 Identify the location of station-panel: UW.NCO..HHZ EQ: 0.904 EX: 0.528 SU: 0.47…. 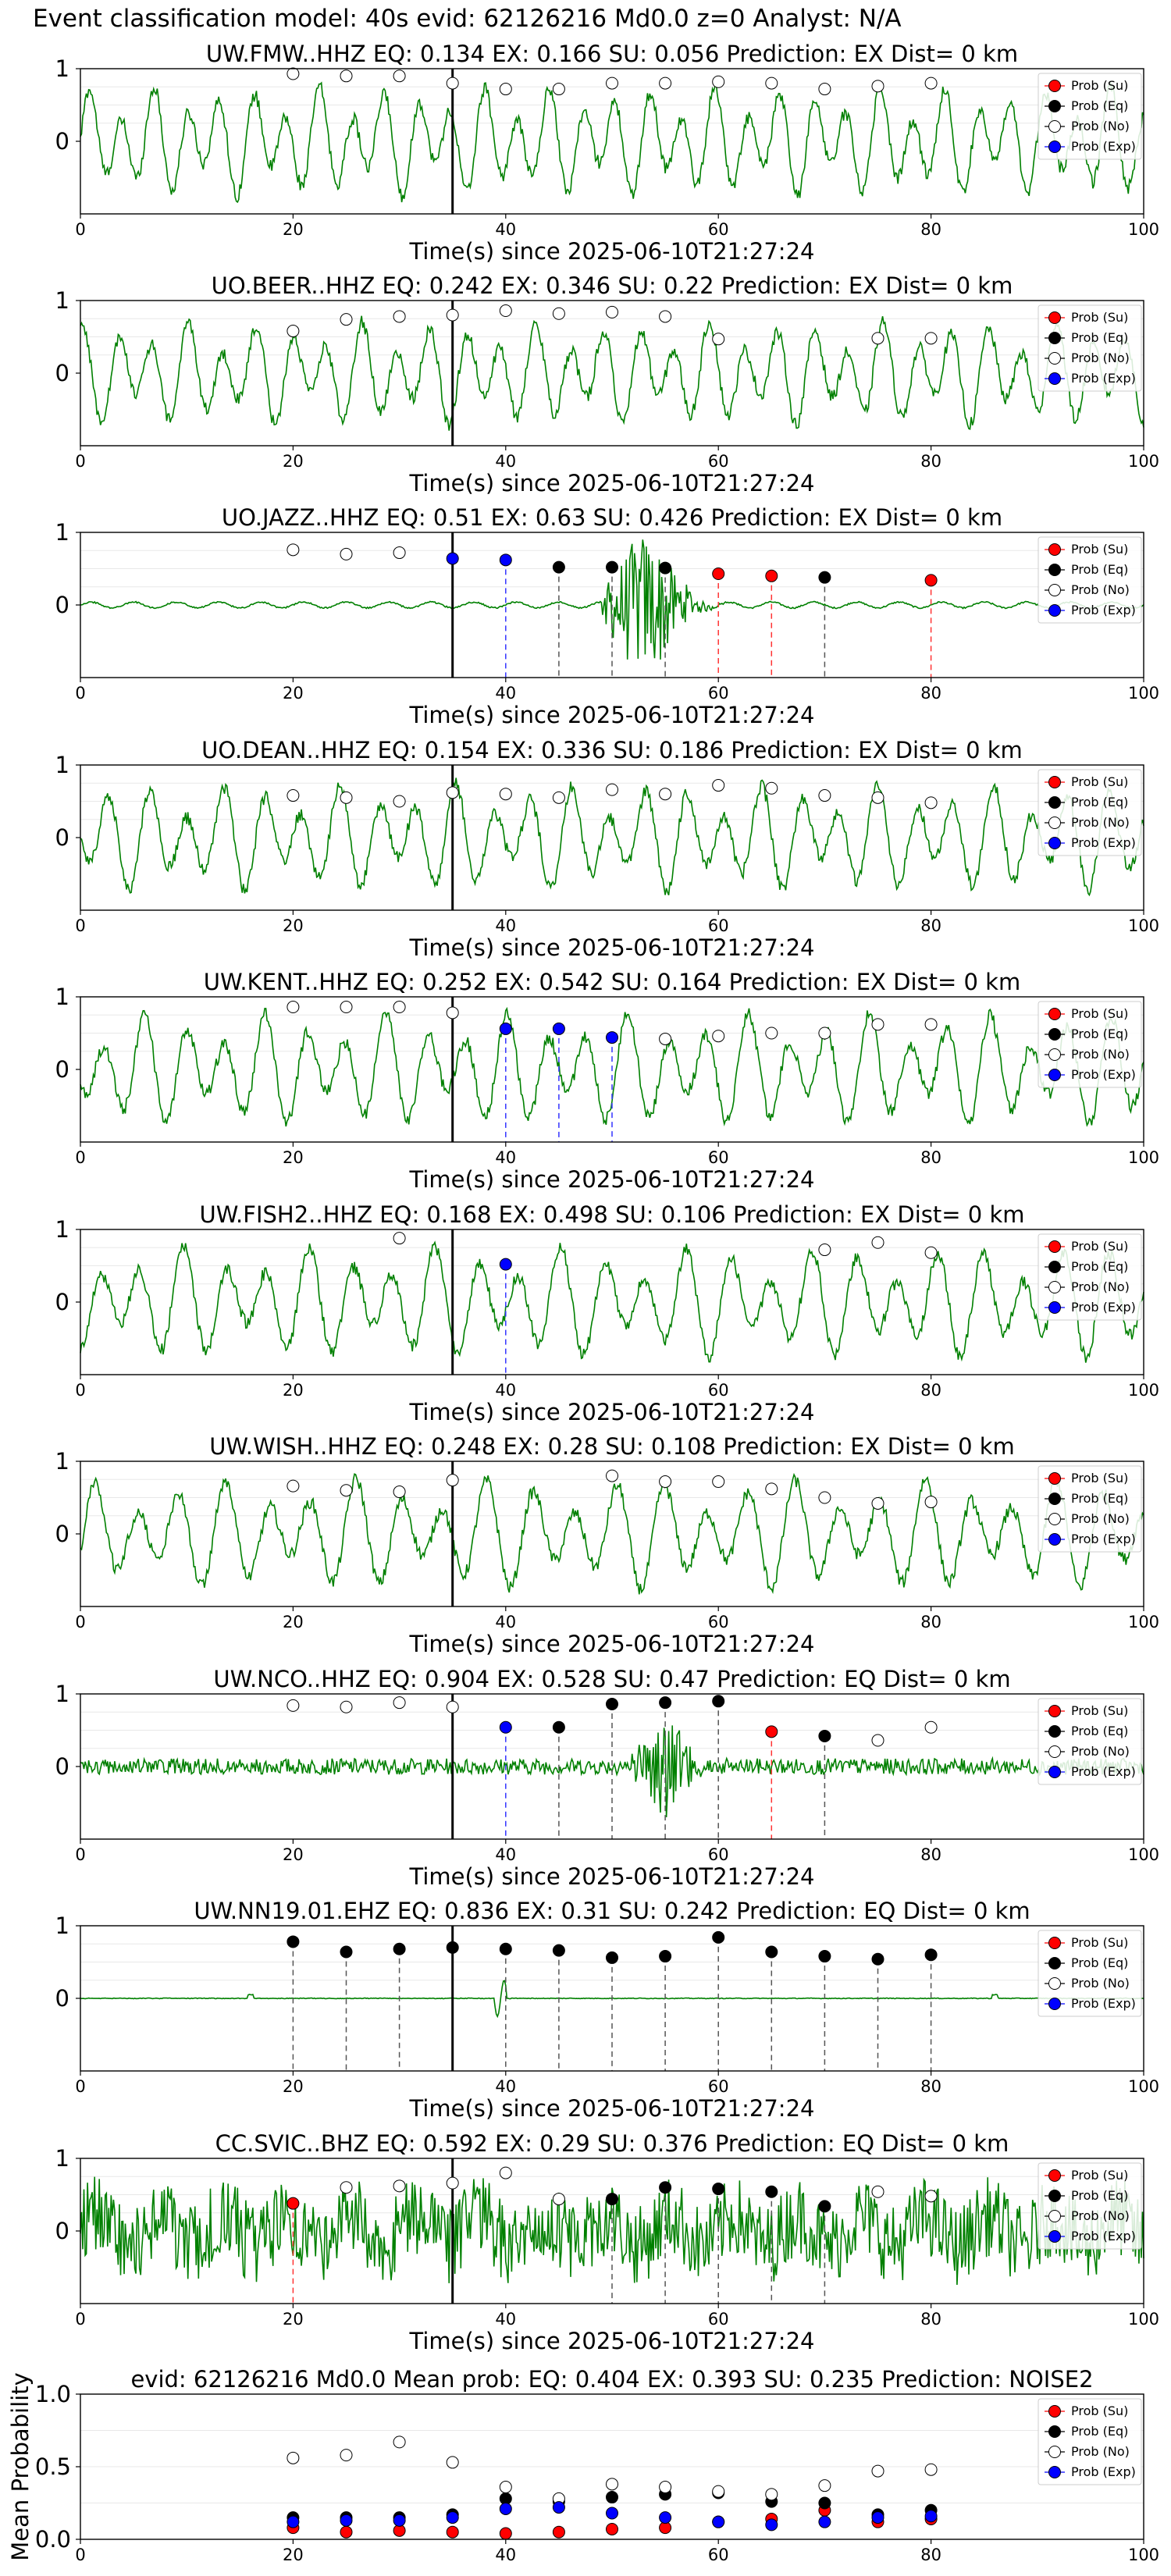
(607, 1778).